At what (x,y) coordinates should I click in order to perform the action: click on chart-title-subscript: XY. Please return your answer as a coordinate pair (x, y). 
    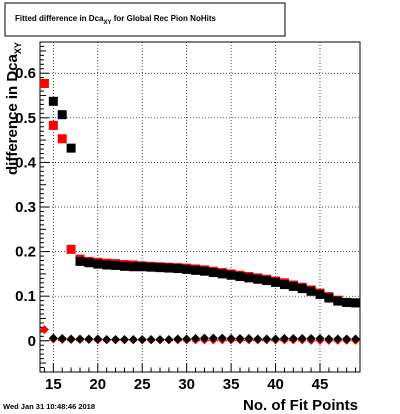
    Looking at the image, I should click on (107, 23).